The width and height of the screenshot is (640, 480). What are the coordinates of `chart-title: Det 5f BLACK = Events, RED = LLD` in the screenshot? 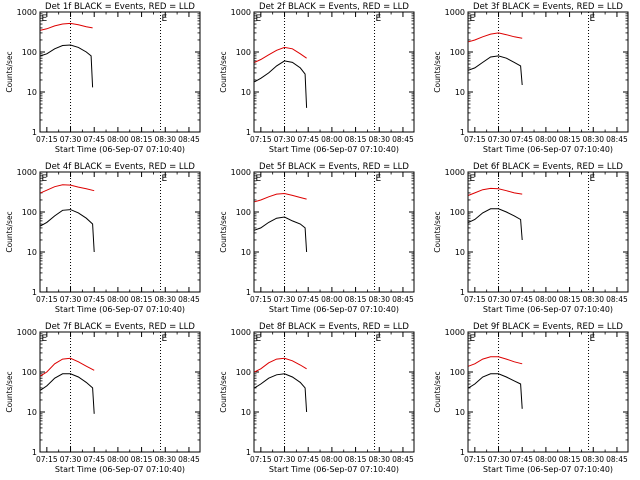 It's located at (334, 167).